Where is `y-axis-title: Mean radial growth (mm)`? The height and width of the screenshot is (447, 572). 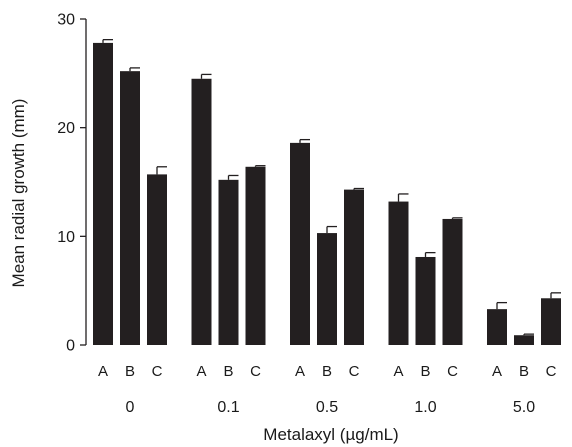 y-axis-title: Mean radial growth (mm) is located at coordinates (18, 193).